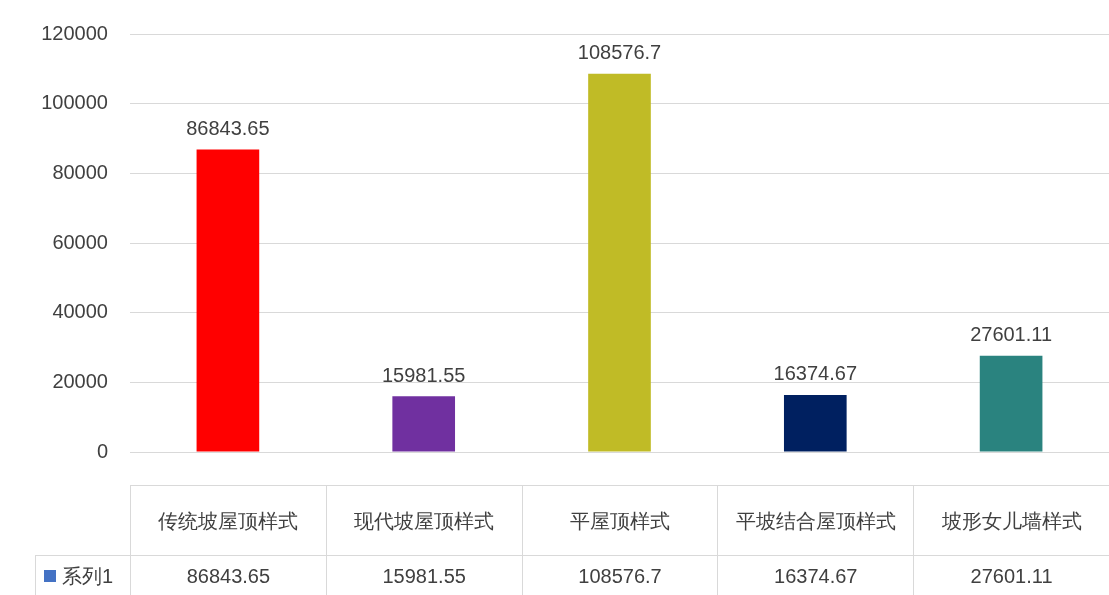 The width and height of the screenshot is (1109, 595). What do you see at coordinates (1011, 334) in the screenshot?
I see `annotation: 27601.11` at bounding box center [1011, 334].